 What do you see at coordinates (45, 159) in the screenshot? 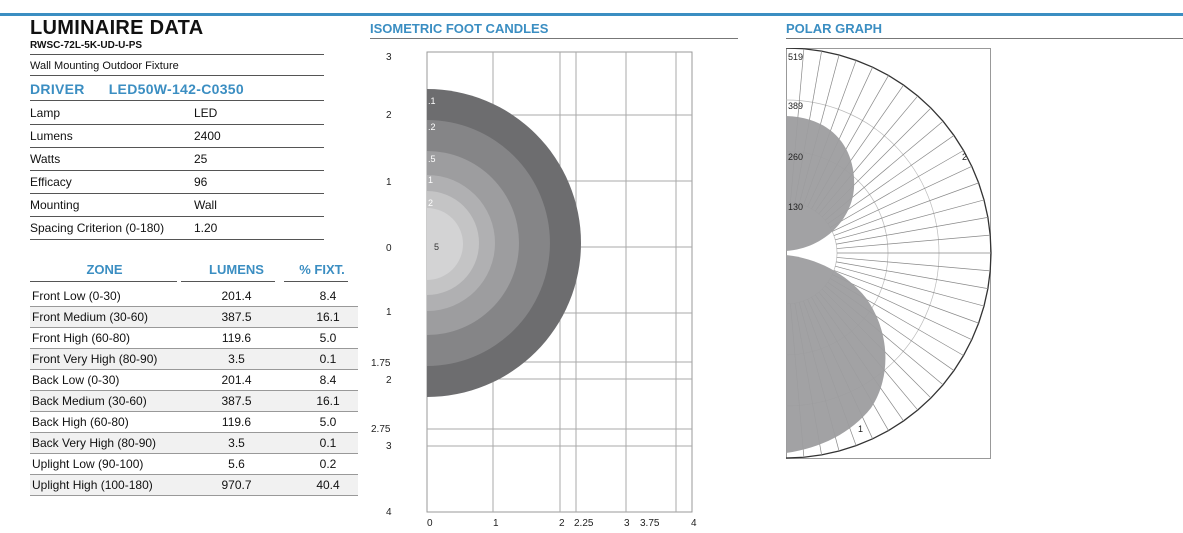
I see `spec-label: Watts` at bounding box center [45, 159].